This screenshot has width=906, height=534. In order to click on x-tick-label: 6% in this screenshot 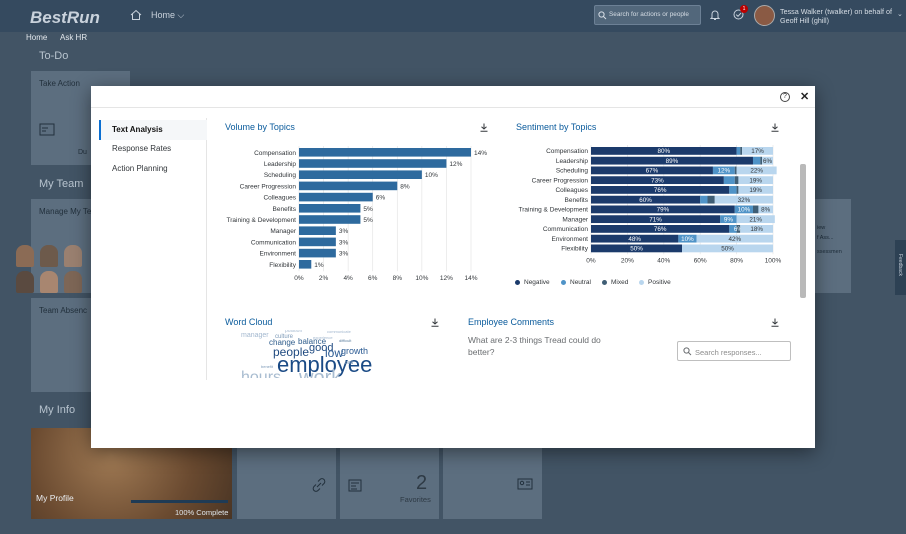, I will do `click(373, 278)`.